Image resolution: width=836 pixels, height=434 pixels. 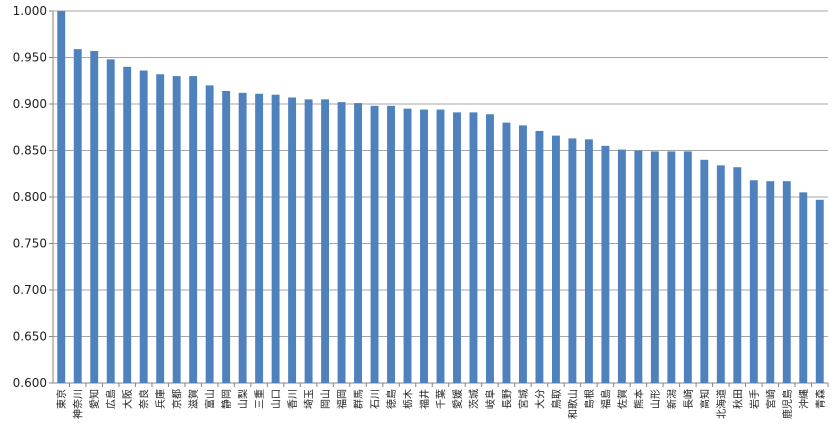 I want to click on y-tick-label: 0.700, so click(x=30, y=290).